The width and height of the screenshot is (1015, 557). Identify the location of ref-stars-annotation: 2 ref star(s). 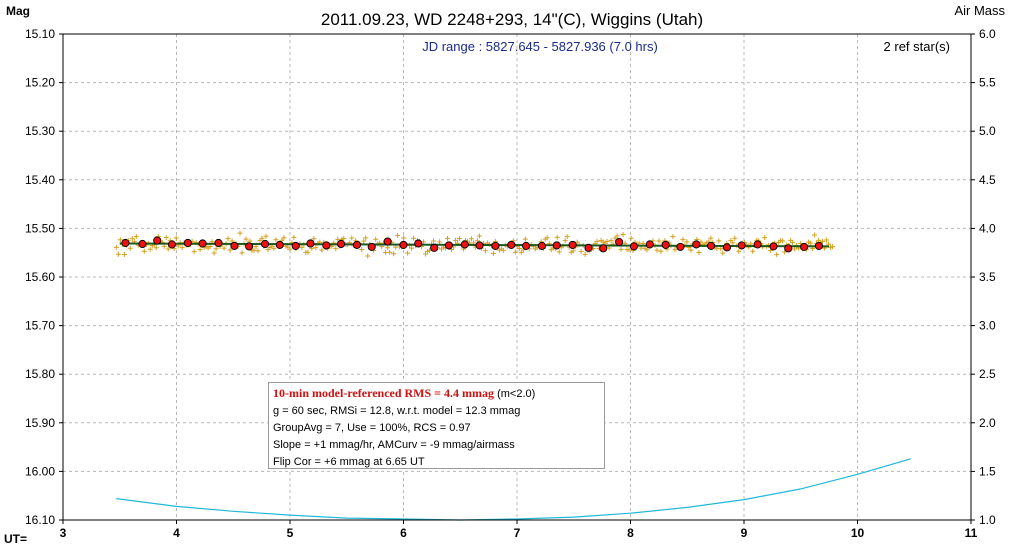
(917, 46).